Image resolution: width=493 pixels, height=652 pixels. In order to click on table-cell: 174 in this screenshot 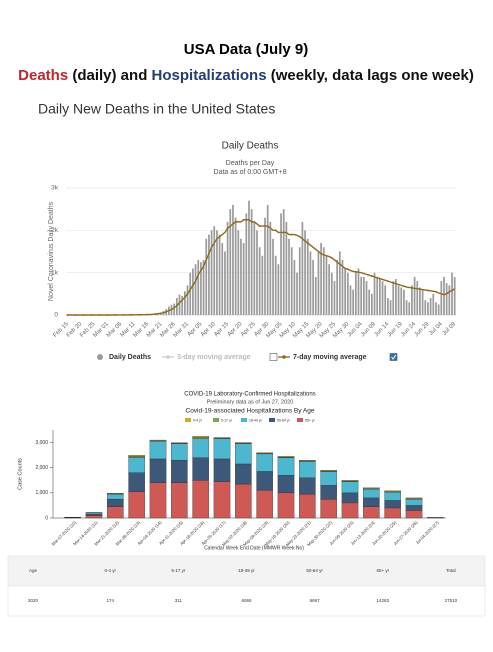, I will do `click(110, 600)`.